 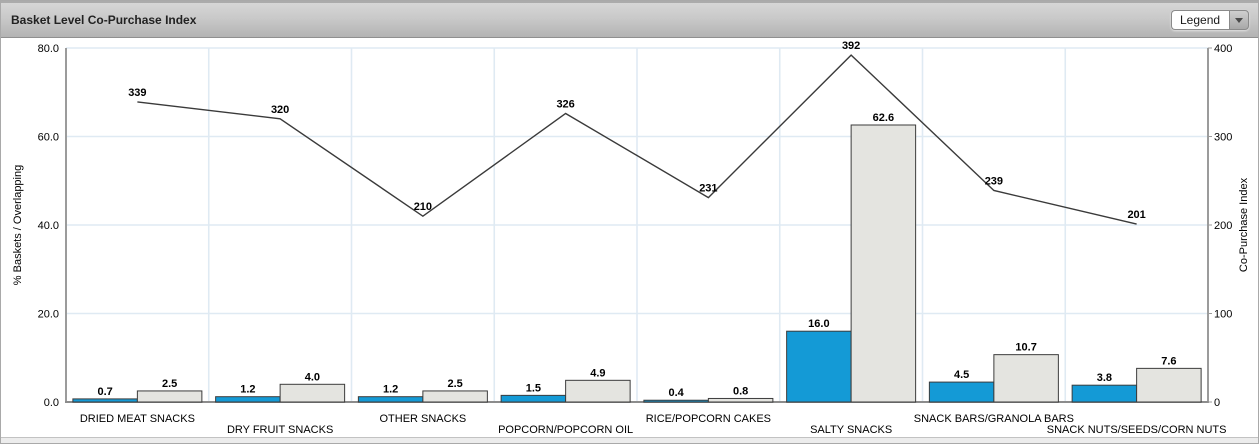 I want to click on chevron-down-icon, so click(x=1239, y=20).